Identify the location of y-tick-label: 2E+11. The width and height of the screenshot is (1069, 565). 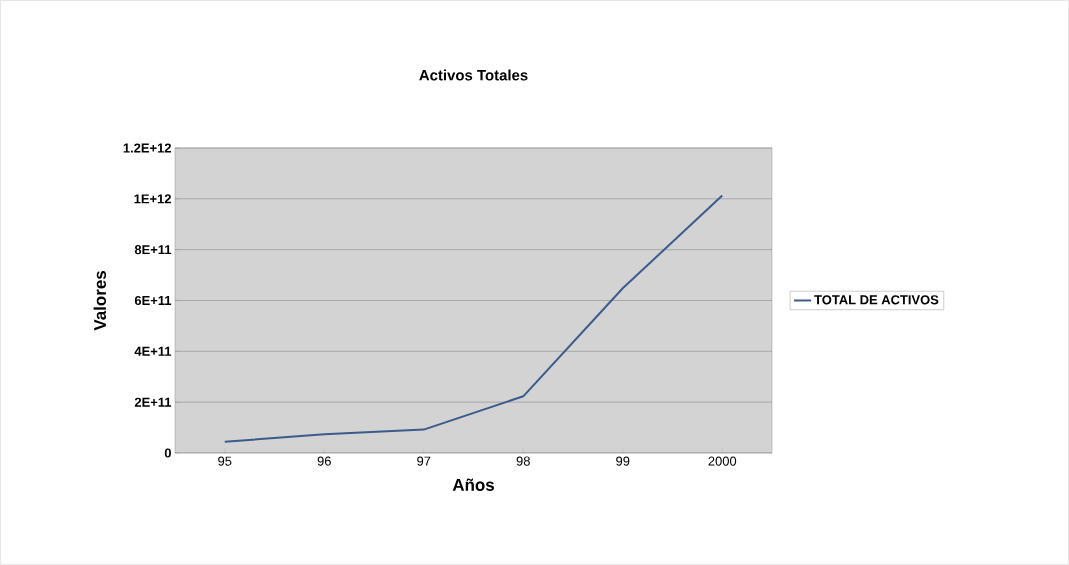
(153, 402).